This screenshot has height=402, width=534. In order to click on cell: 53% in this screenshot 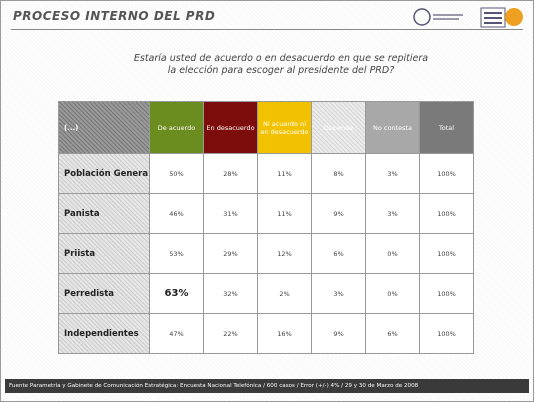, I will do `click(176, 253)`.